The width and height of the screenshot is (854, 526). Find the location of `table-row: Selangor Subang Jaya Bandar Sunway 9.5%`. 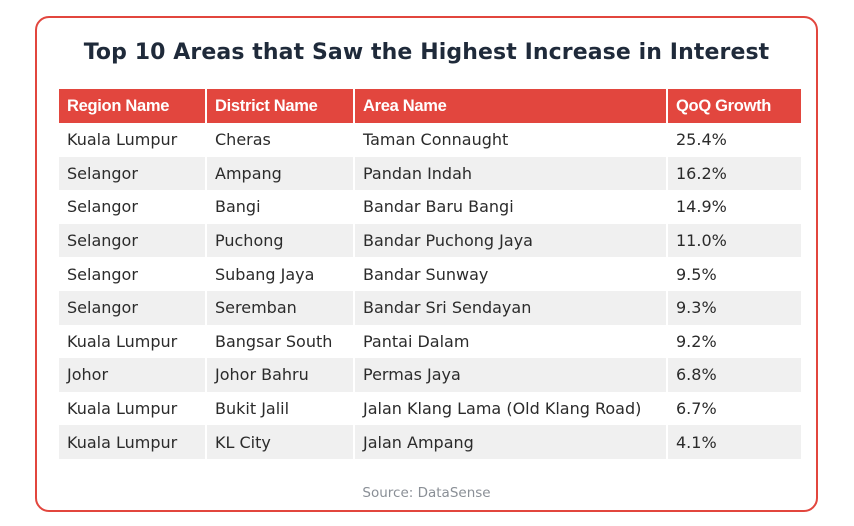

table-row: Selangor Subang Jaya Bandar Sunway 9.5% is located at coordinates (430, 274).